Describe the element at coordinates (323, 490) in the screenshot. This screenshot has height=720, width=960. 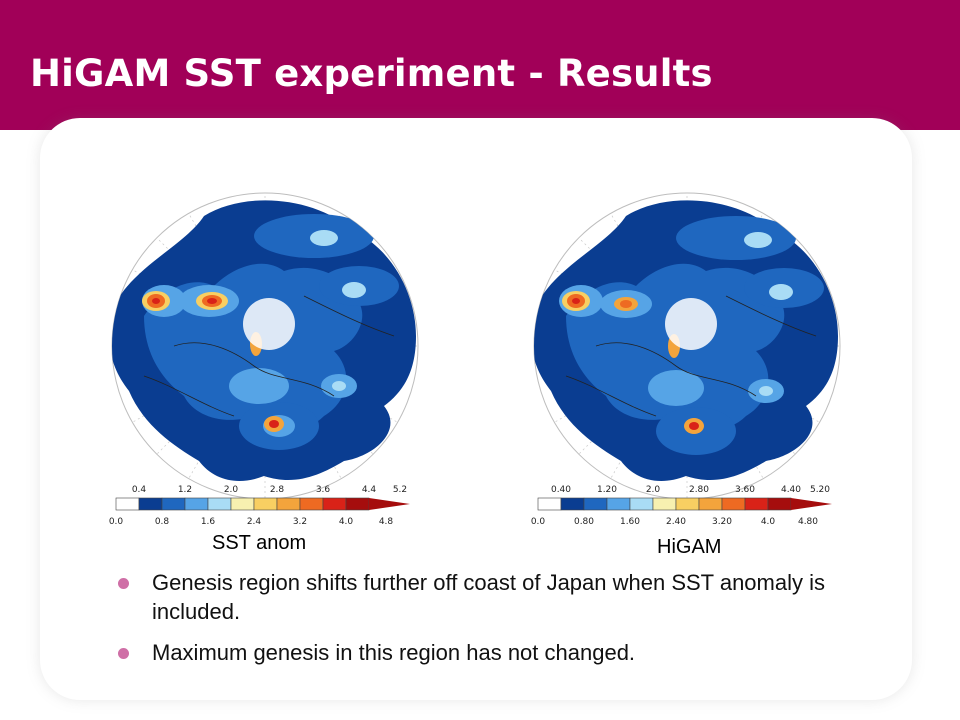
I see `colorbar-upper-tick: 3.6` at that location.